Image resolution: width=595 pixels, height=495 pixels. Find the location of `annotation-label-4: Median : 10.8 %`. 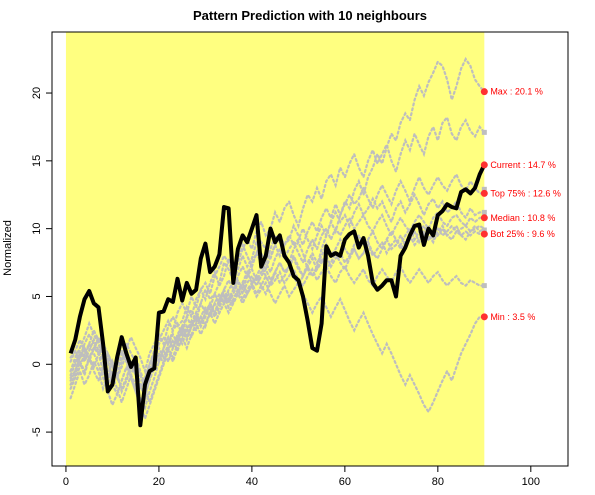

annotation-label-4: Median : 10.8 % is located at coordinates (522, 218).